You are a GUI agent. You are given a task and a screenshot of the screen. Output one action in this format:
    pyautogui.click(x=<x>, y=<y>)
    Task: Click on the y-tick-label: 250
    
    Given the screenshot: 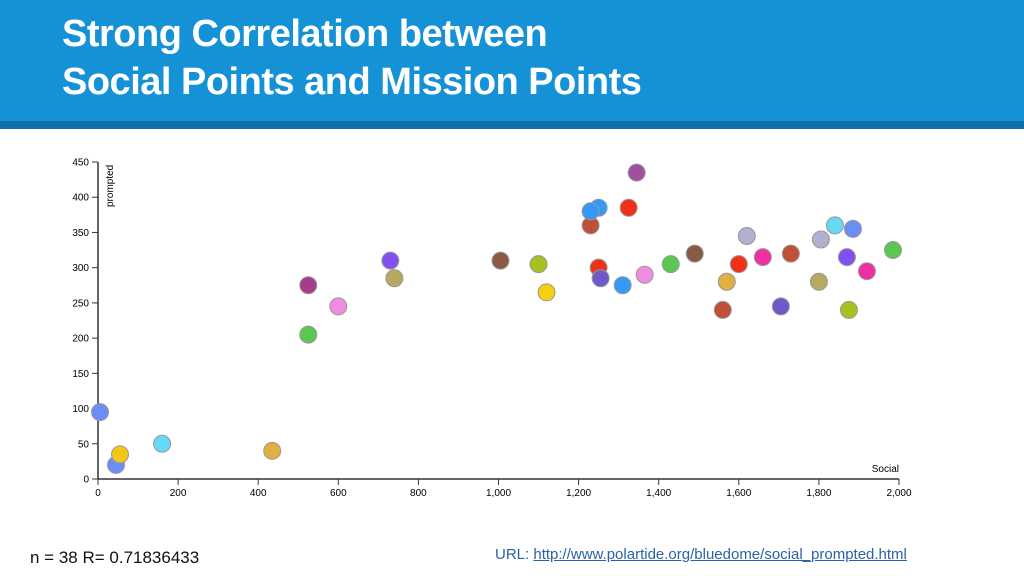 What is the action you would take?
    pyautogui.click(x=80, y=303)
    